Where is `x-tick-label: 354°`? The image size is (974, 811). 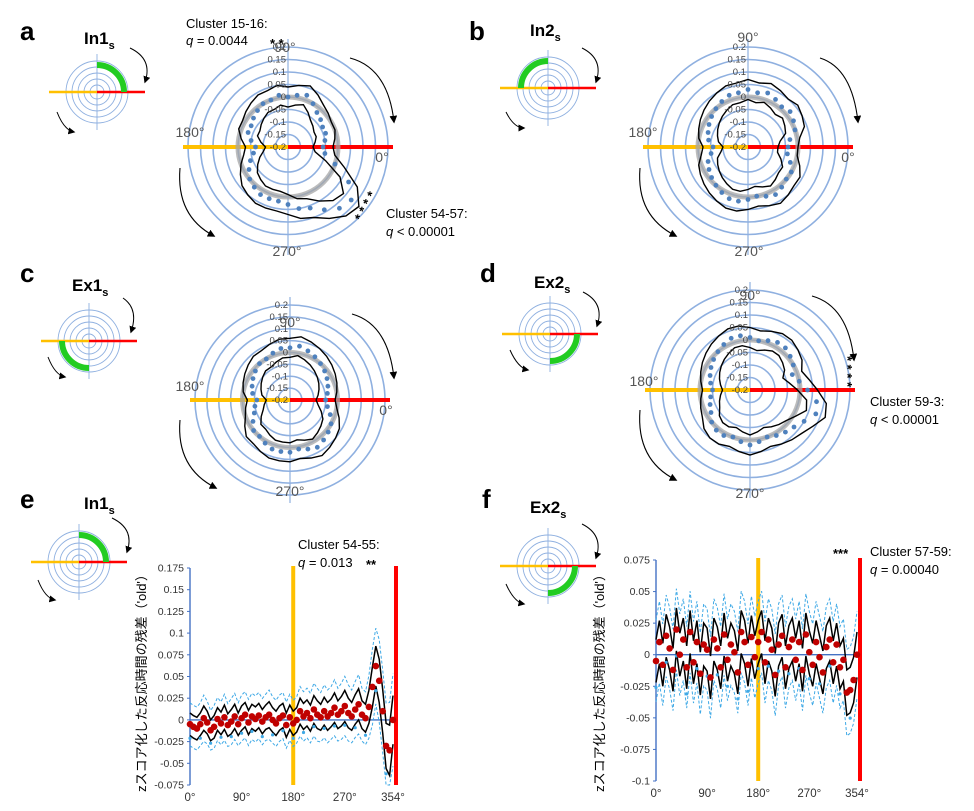 x-tick-label: 354° is located at coordinates (393, 798).